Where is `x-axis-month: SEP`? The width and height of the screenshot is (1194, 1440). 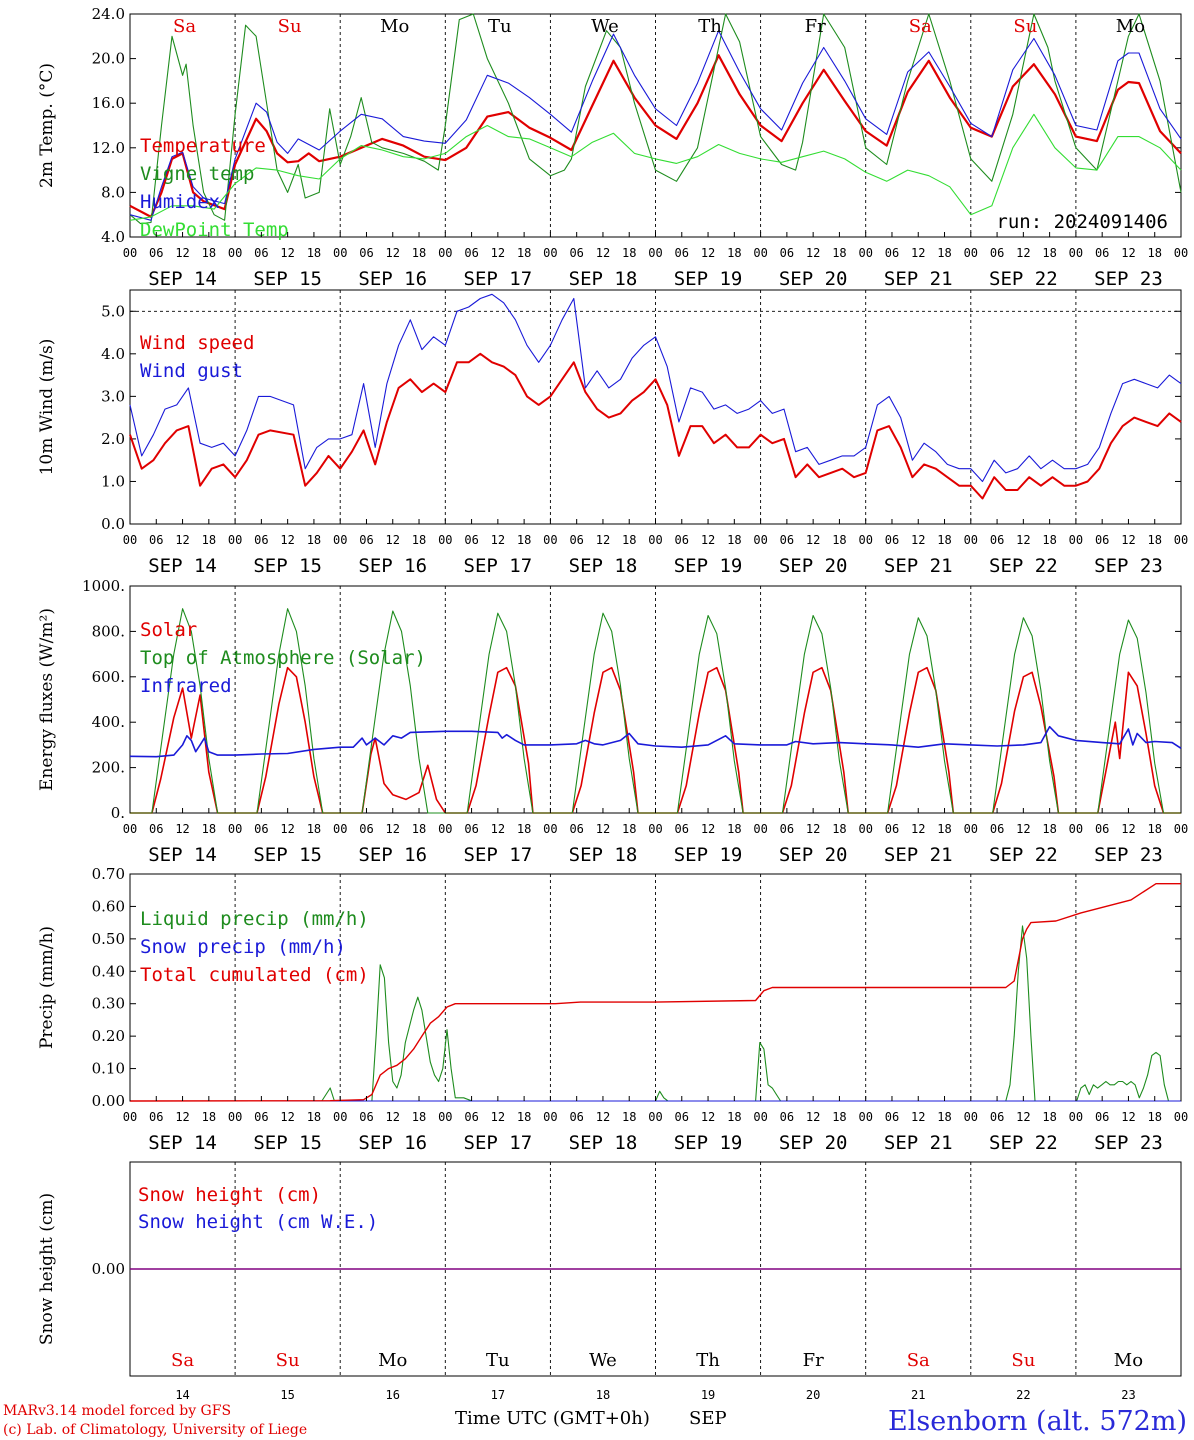
x-axis-month: SEP is located at coordinates (708, 1418).